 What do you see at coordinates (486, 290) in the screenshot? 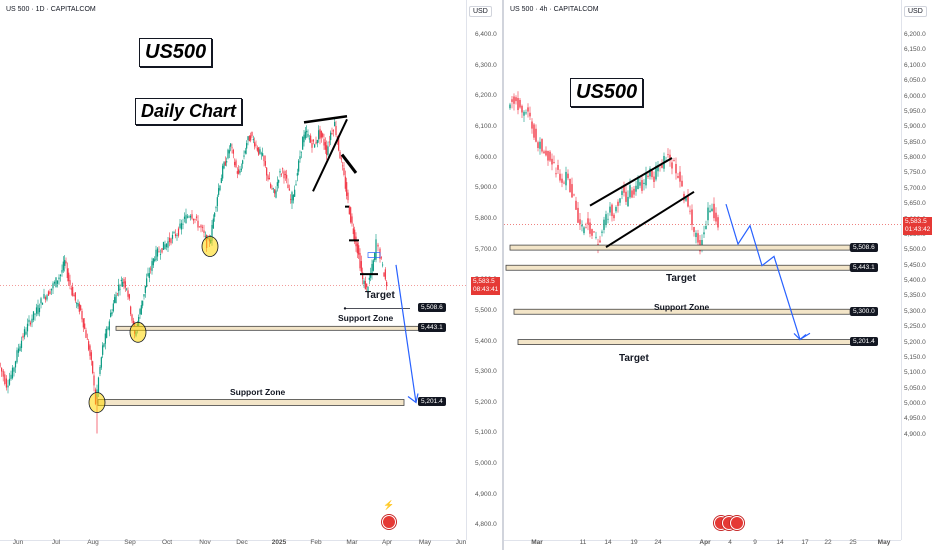
I see `bar-countdown: 08:43:41` at bounding box center [486, 290].